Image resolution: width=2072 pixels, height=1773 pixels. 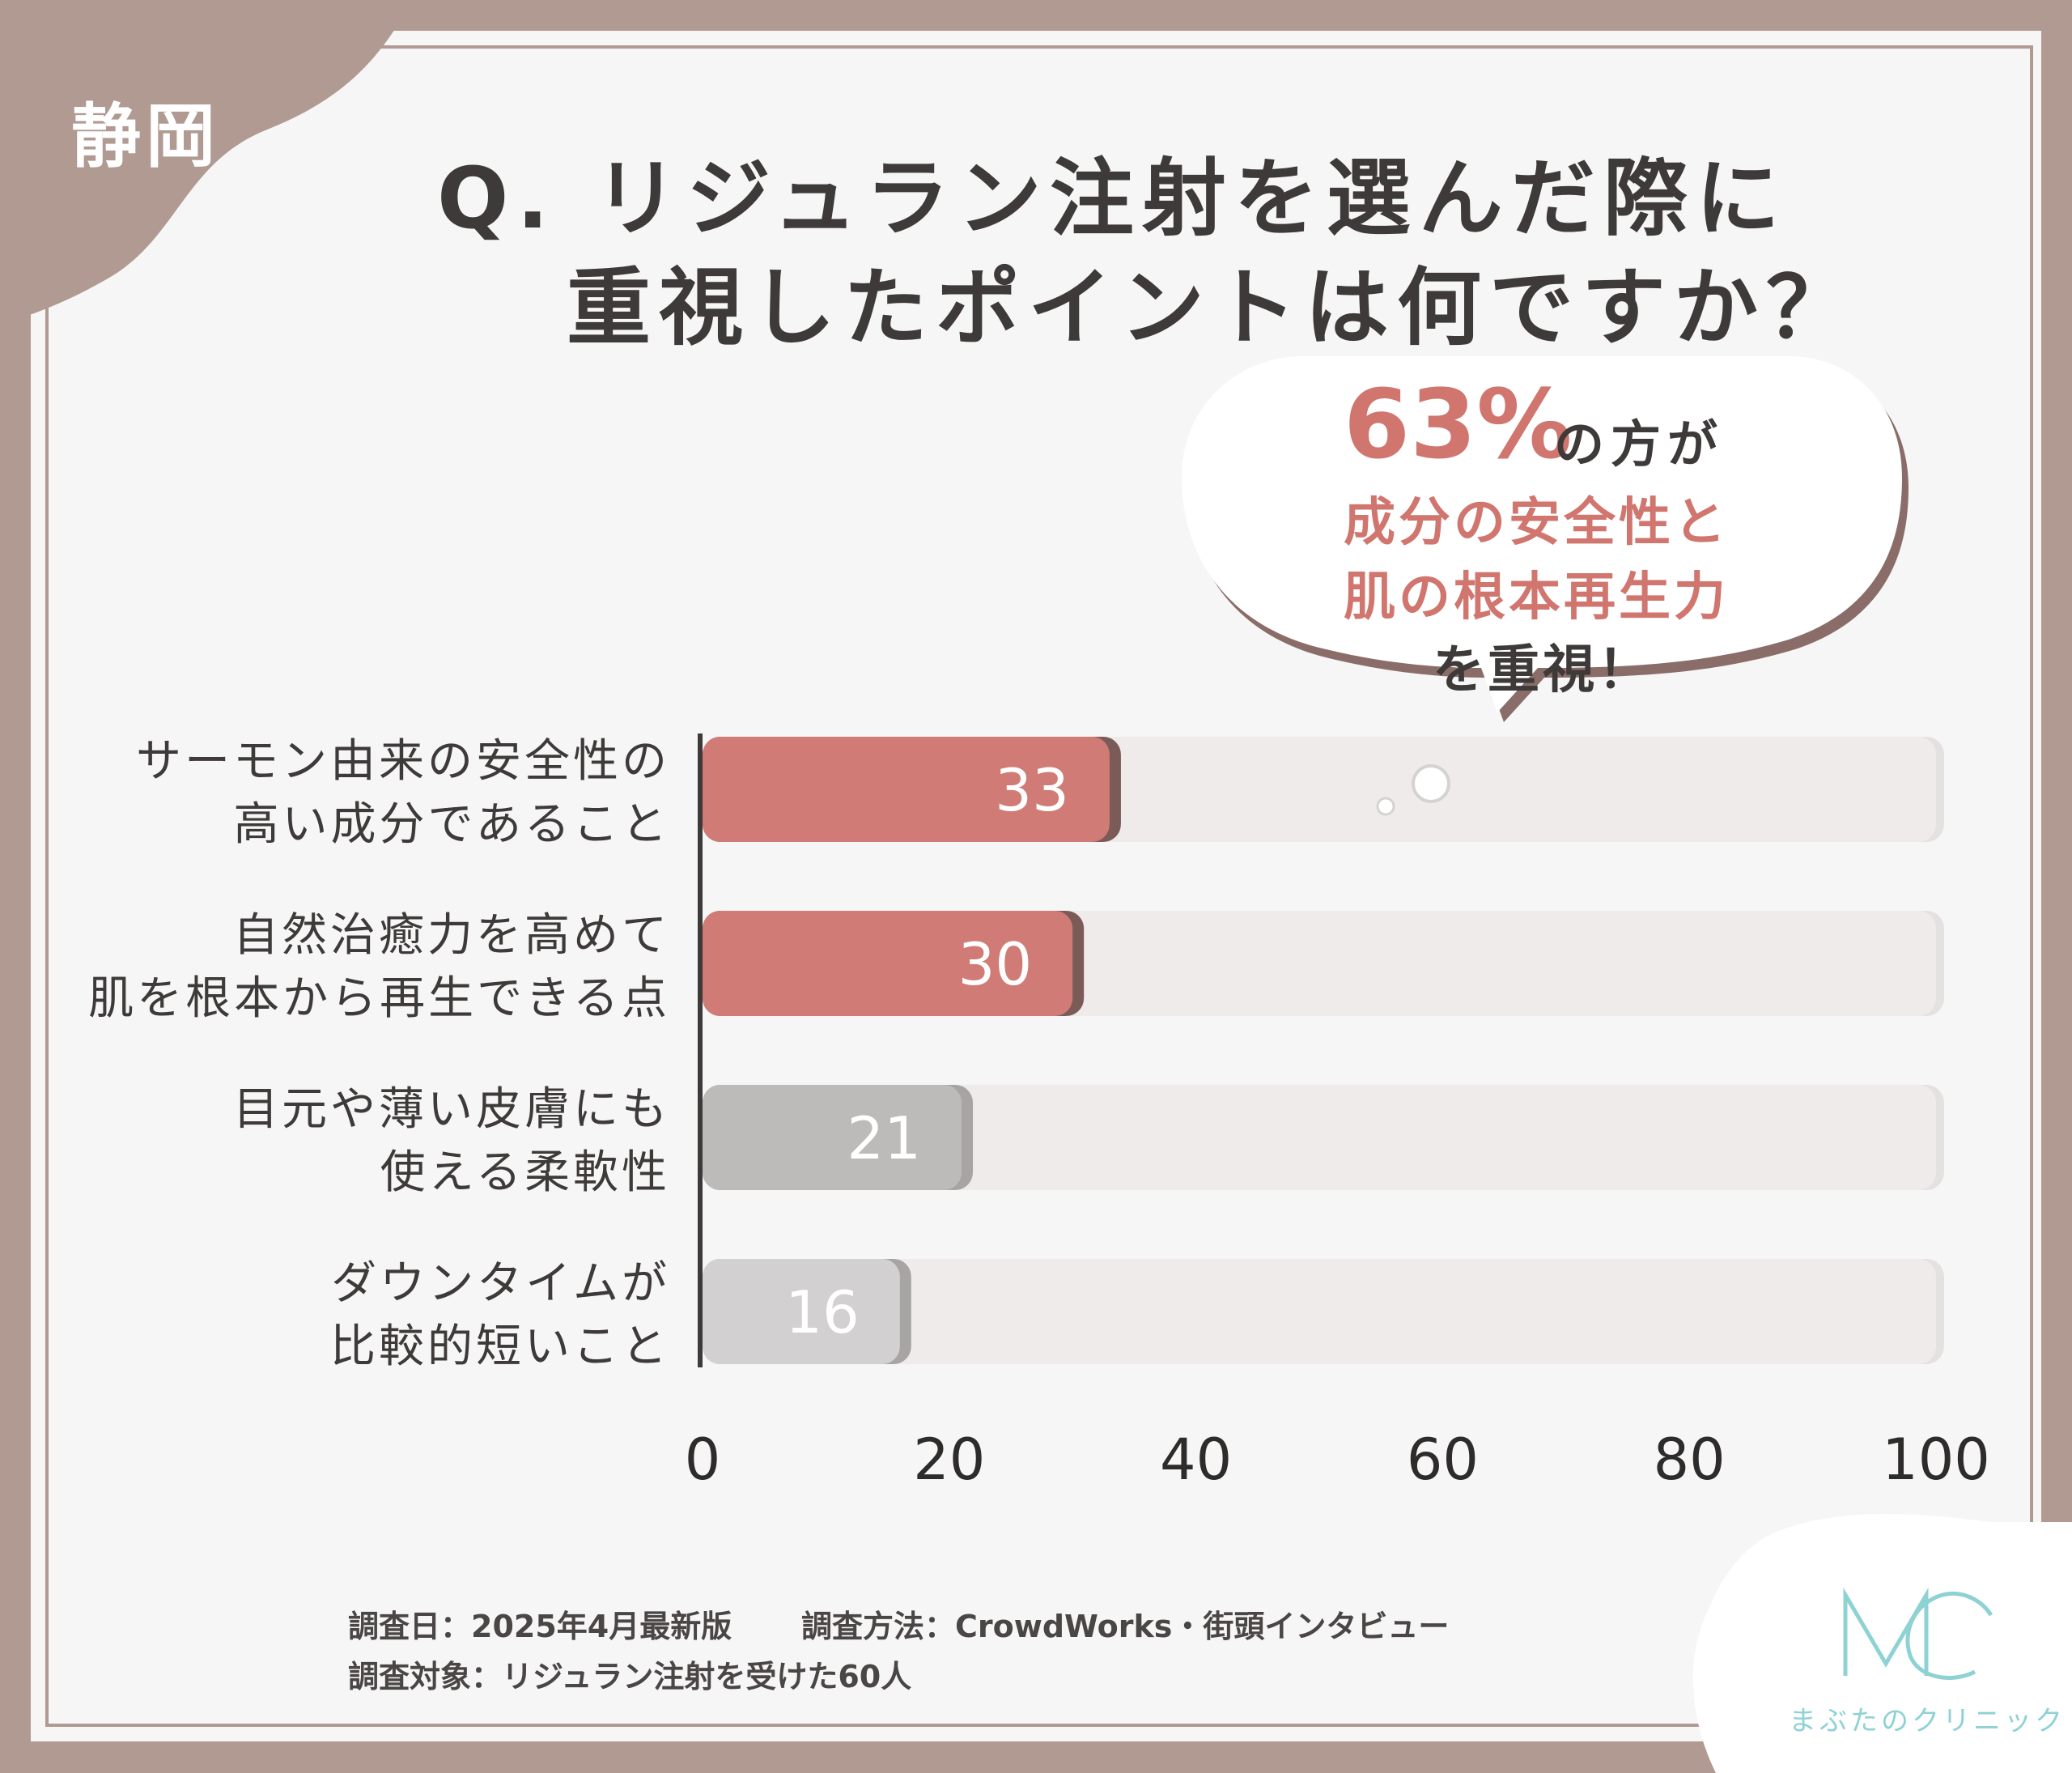 I want to click on callout-highlight-line-2: 肌の根本再生力, so click(x=1536, y=597).